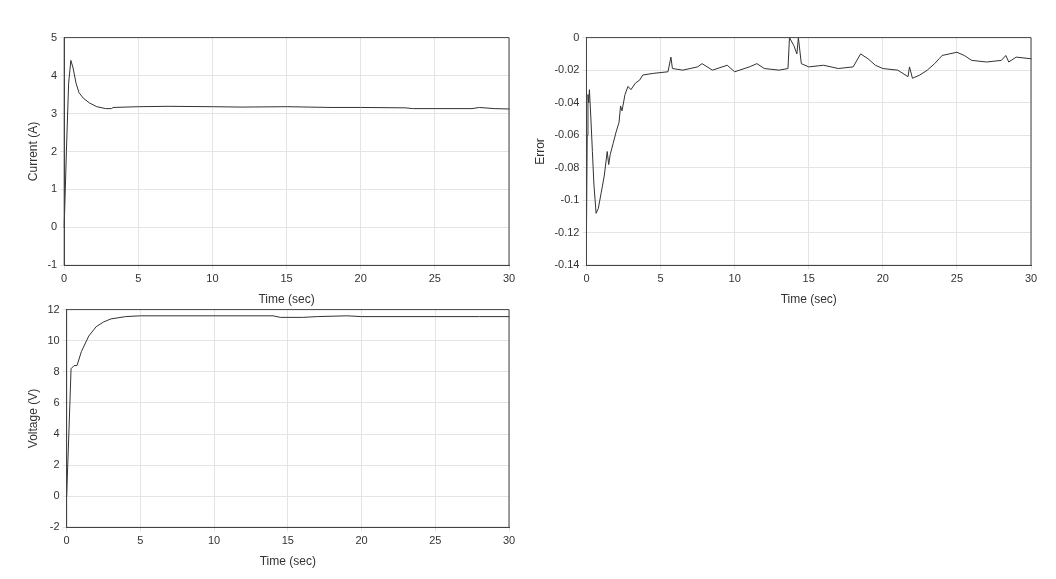 The height and width of the screenshot is (579, 1056). I want to click on y-tick-label: -0.14, so click(567, 264).